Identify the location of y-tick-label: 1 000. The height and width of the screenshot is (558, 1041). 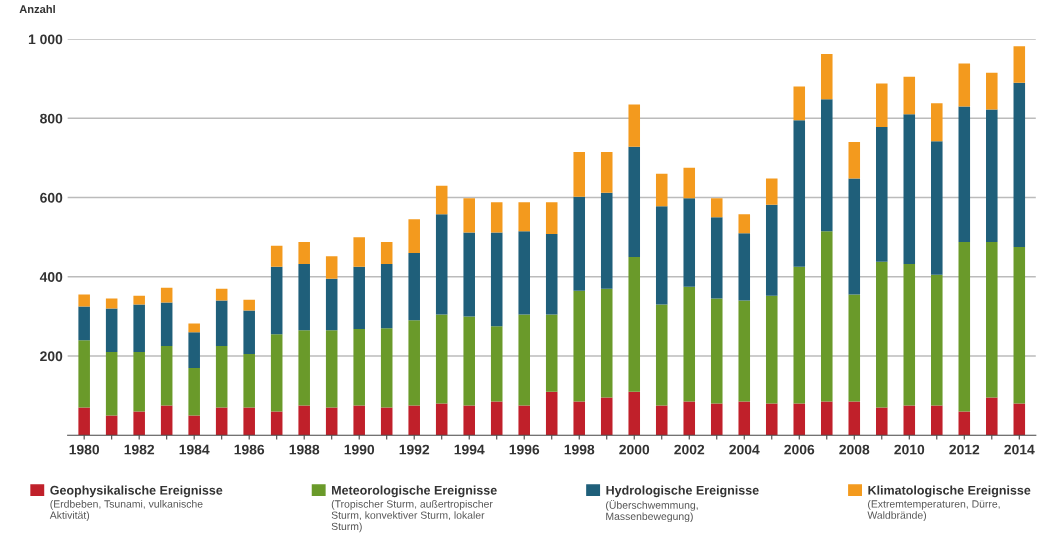
(45, 39).